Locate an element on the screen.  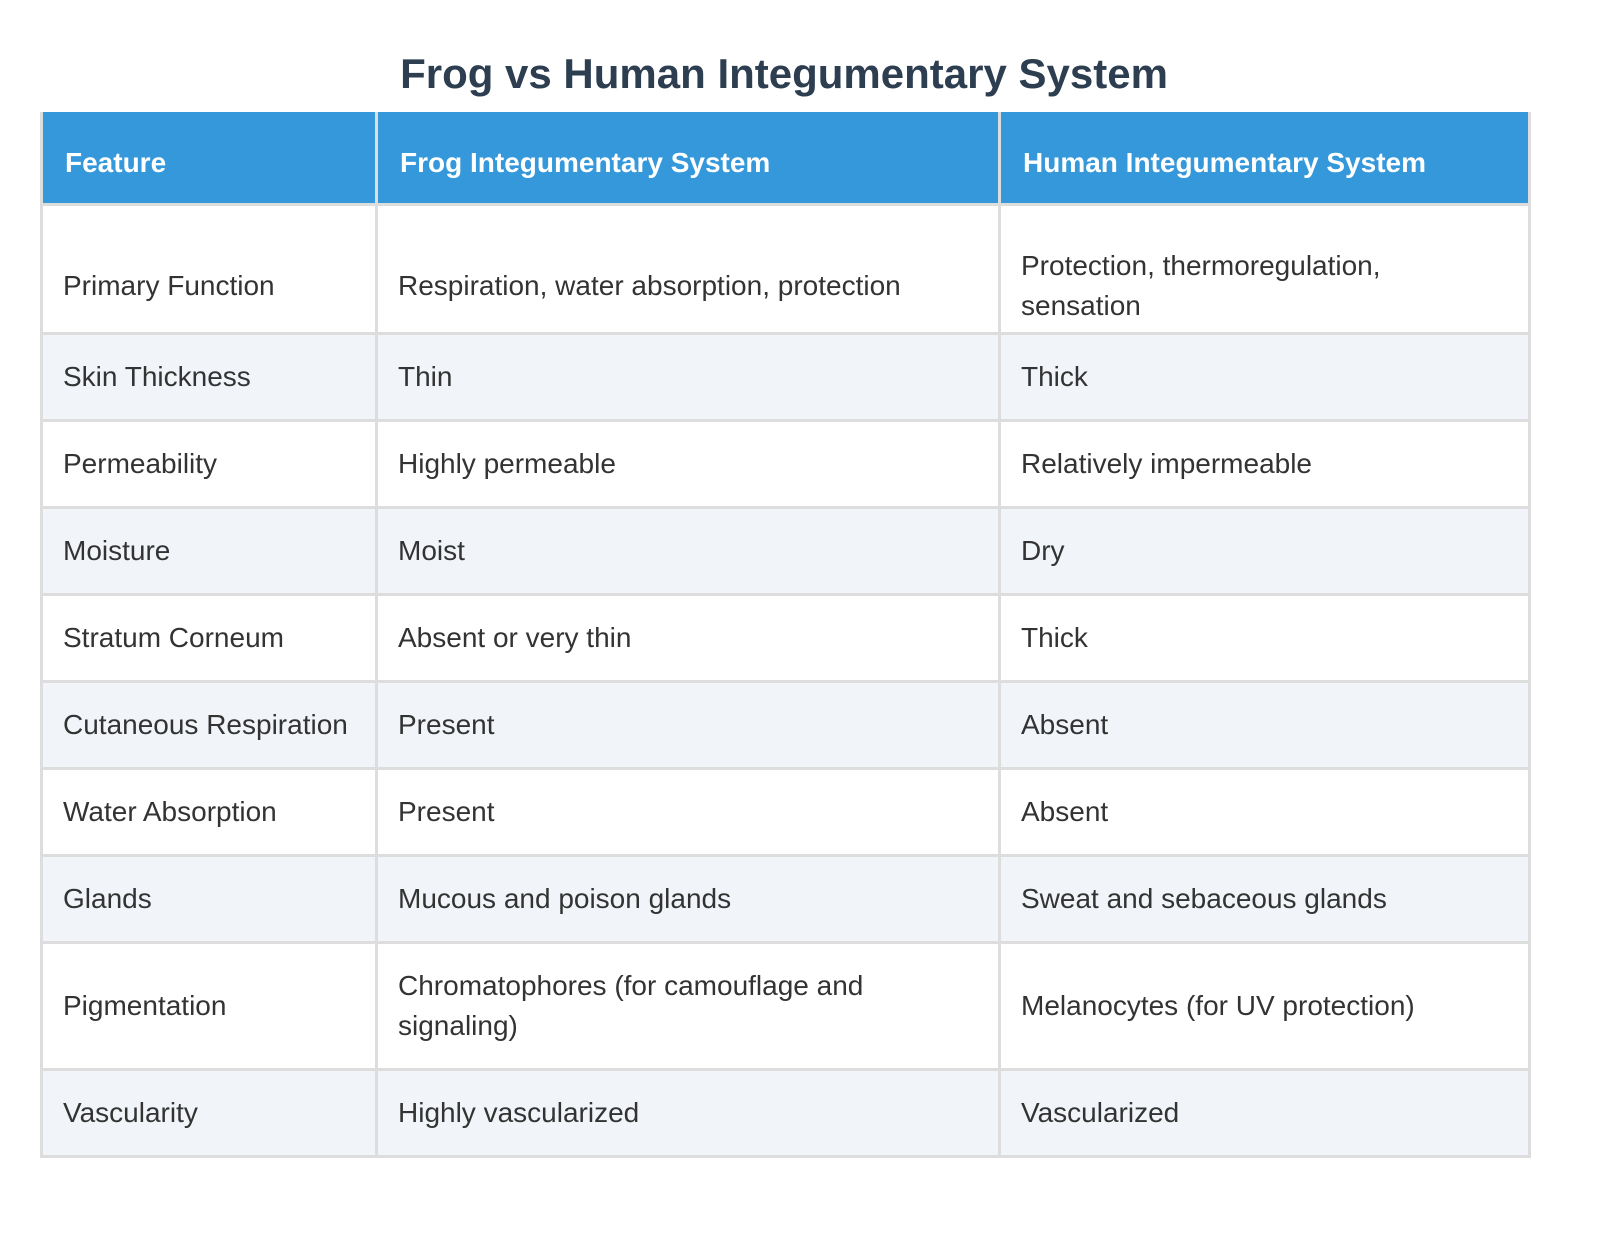
table-cell: Thin is located at coordinates (688, 376).